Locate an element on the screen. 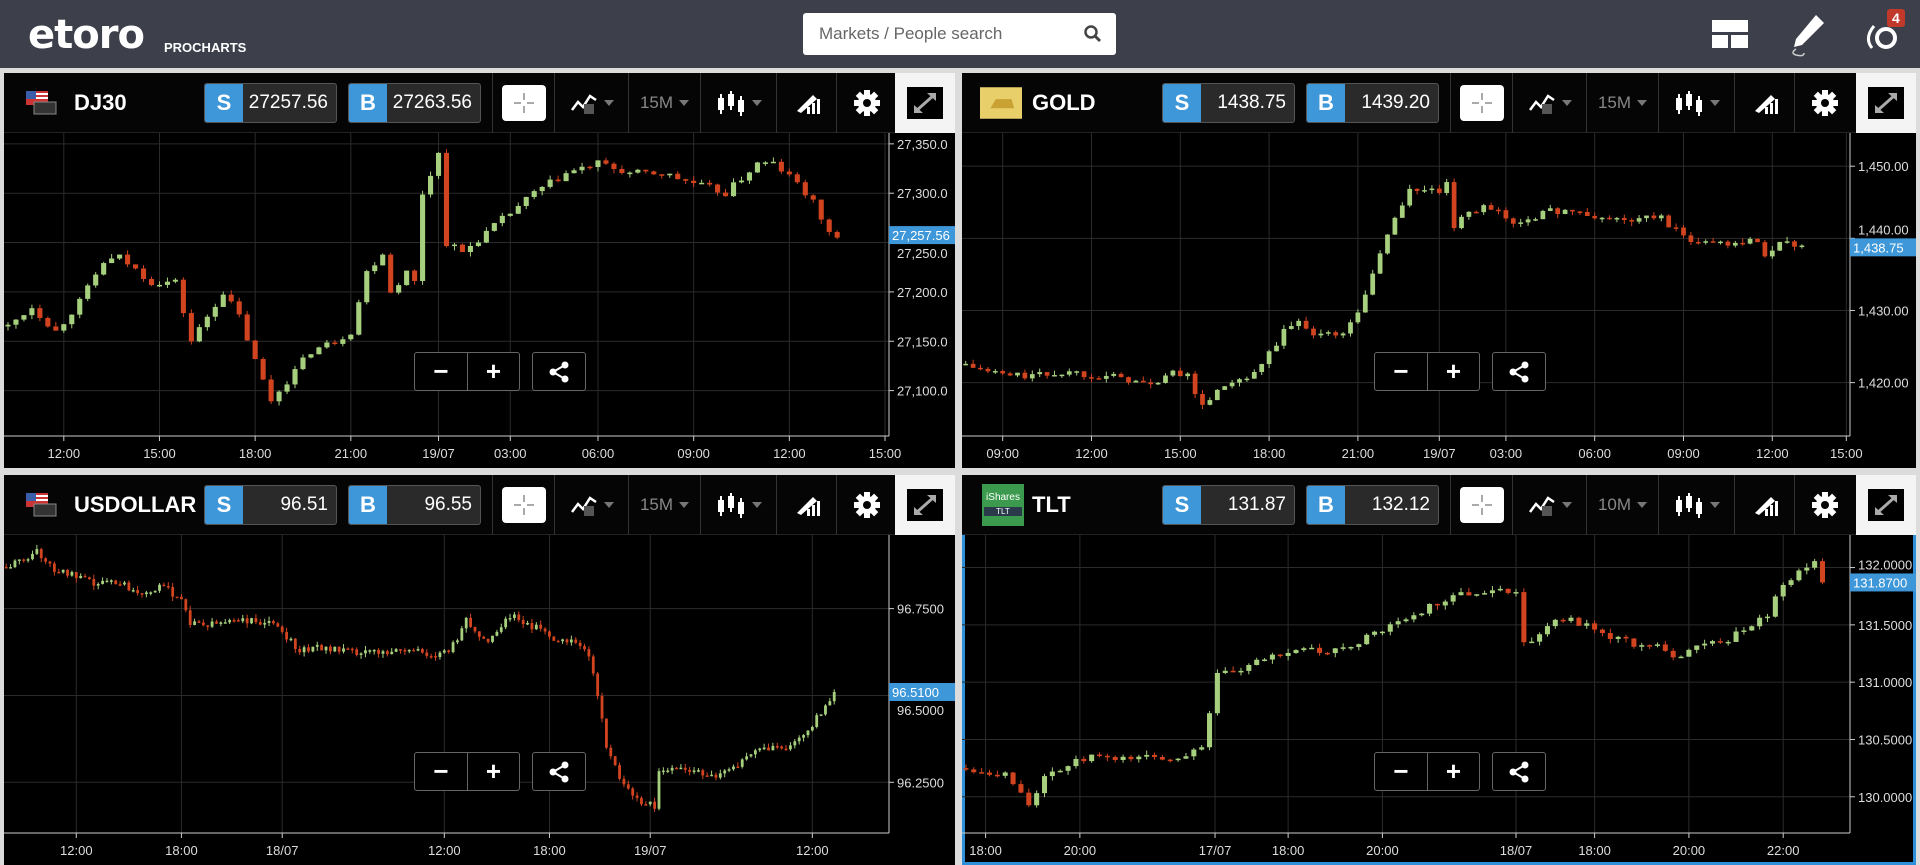 The width and height of the screenshot is (1920, 865). x-tick-label: 12:00 is located at coordinates (1772, 453).